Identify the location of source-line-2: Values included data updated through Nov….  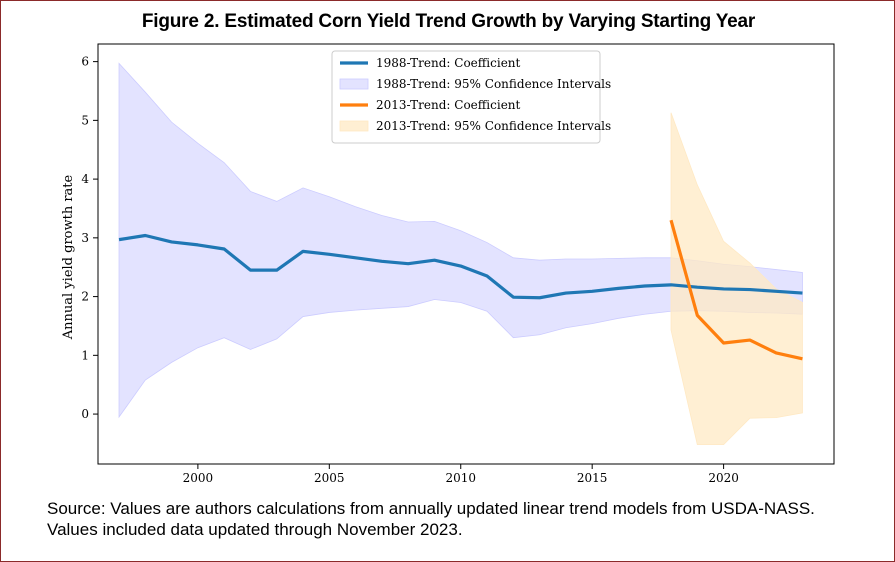
(255, 529).